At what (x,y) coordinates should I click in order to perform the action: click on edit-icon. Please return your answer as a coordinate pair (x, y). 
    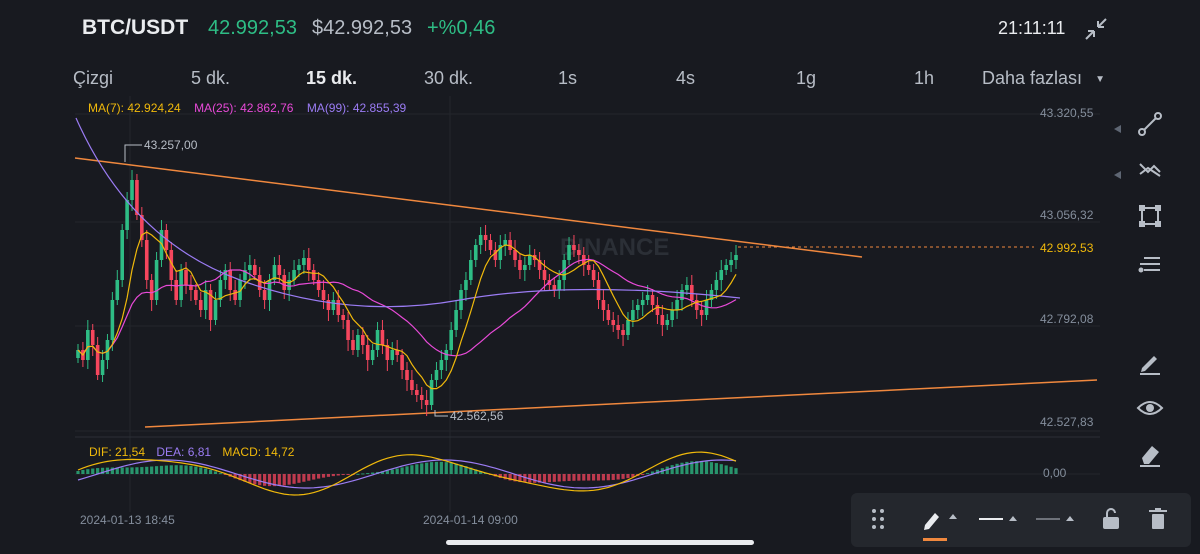
    Looking at the image, I should click on (1150, 362).